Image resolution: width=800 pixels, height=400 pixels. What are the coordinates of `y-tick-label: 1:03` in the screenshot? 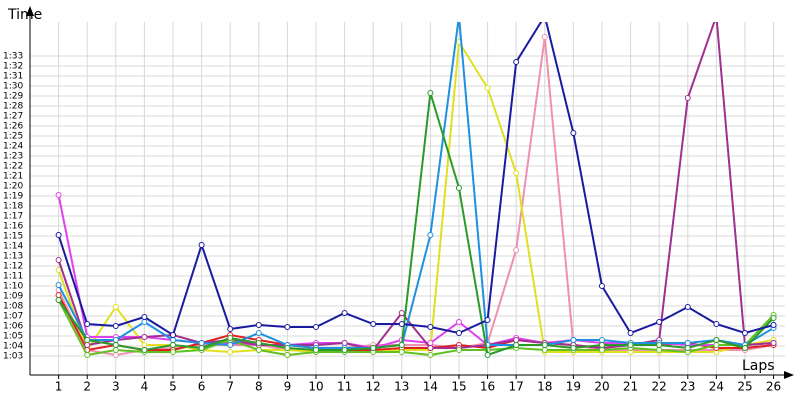 It's located at (13, 357).